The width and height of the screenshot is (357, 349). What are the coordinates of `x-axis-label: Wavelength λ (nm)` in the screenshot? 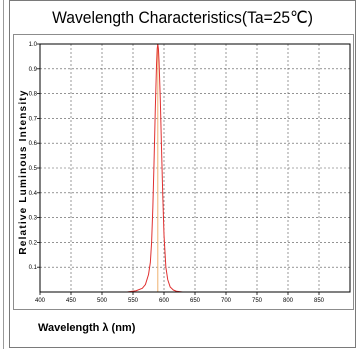 It's located at (87, 328).